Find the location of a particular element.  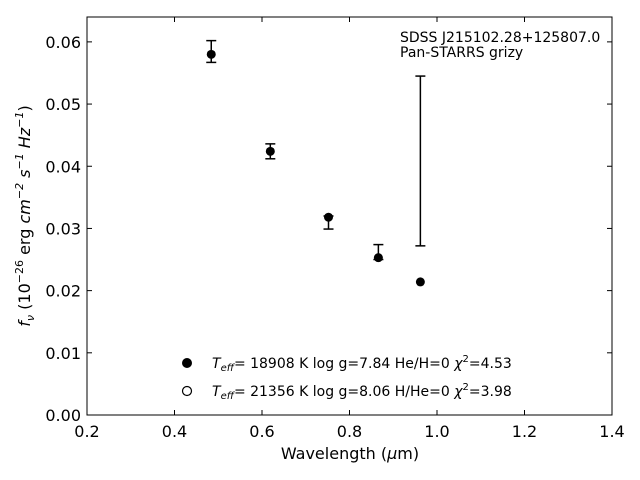

x-axis-label-mu: μ is located at coordinates (391, 453).